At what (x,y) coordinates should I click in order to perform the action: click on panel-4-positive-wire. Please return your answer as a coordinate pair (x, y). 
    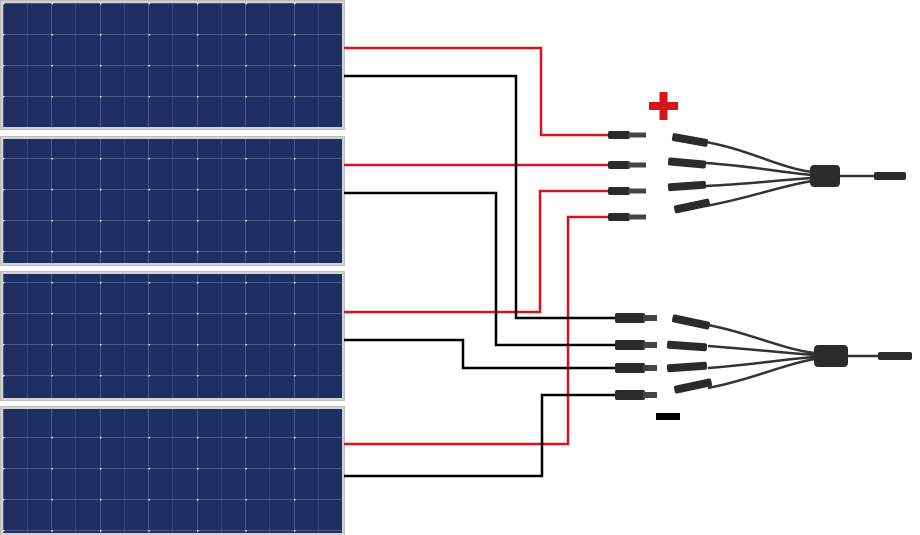
    Looking at the image, I should click on (478, 330).